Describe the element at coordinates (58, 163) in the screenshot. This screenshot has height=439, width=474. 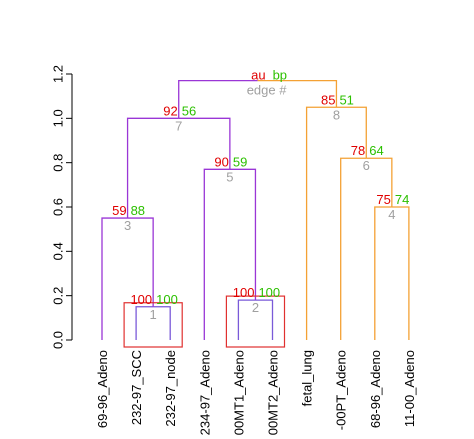
I see `y-tick-label: 0.8` at that location.